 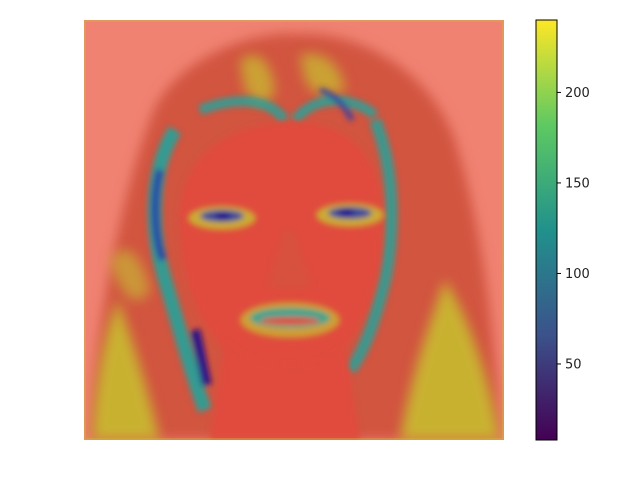 What do you see at coordinates (222, 218) in the screenshot?
I see `left-eye` at bounding box center [222, 218].